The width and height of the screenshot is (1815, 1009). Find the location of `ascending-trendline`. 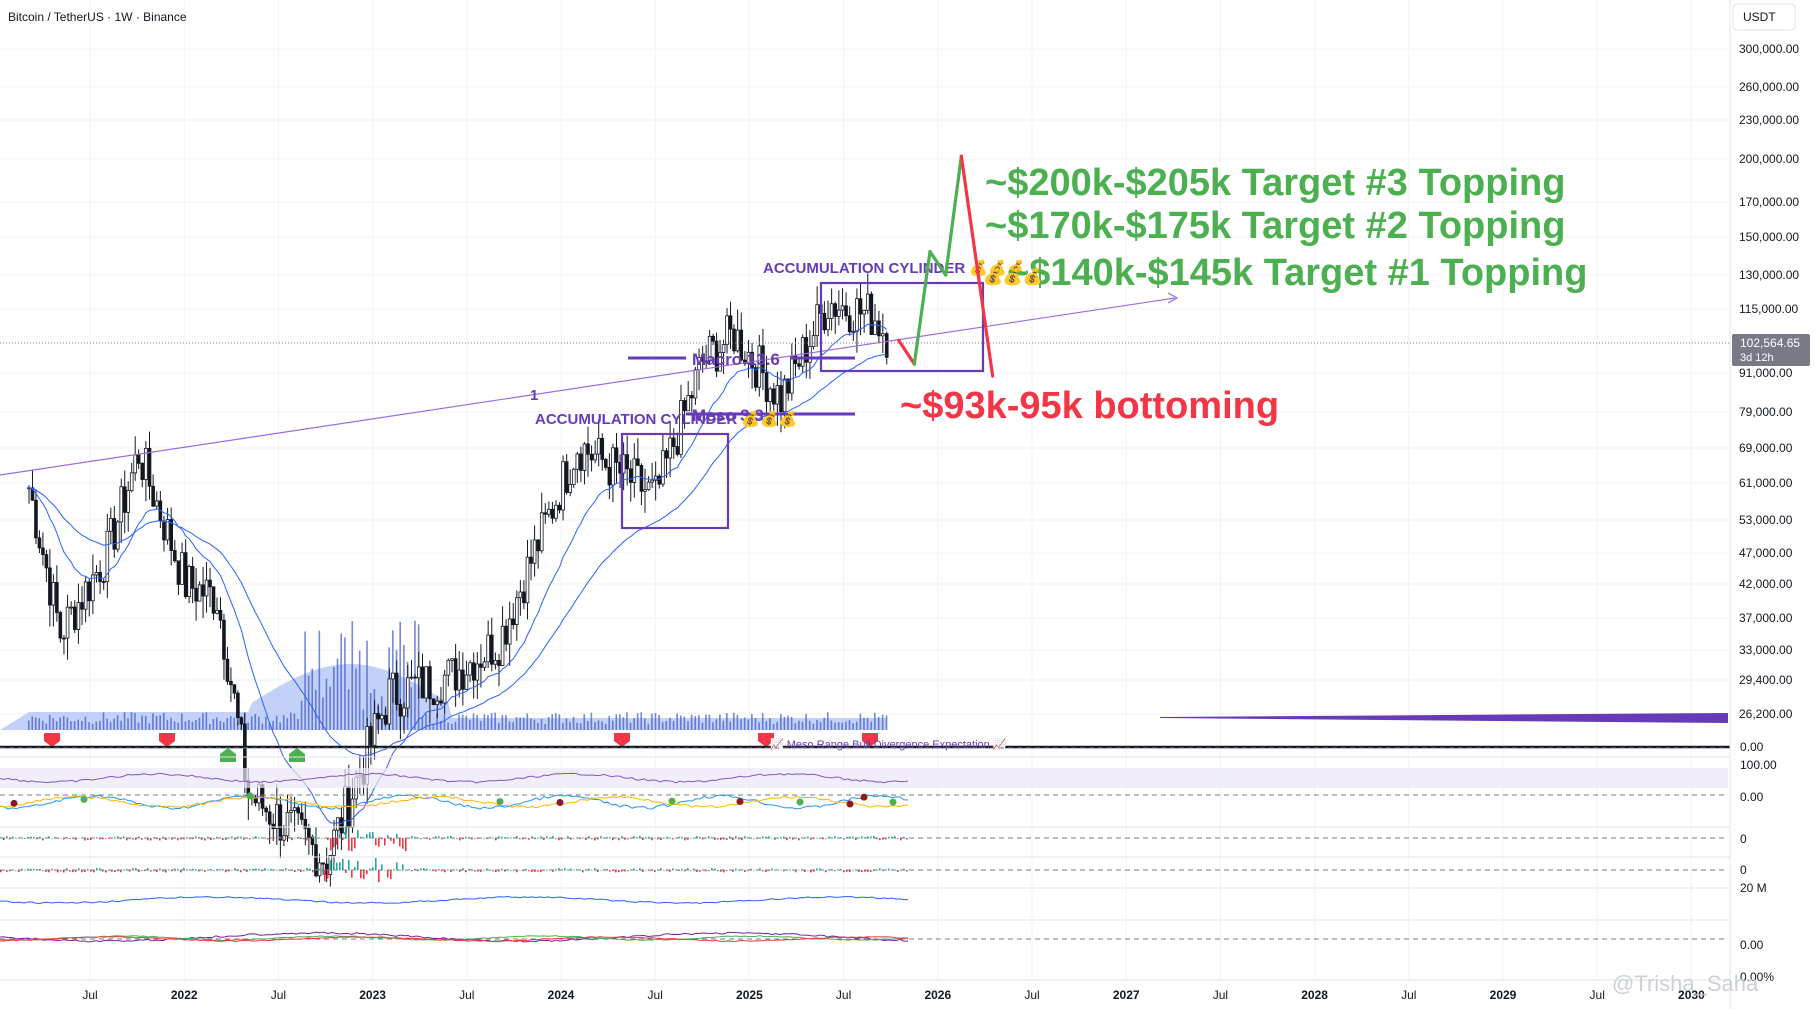

ascending-trendline is located at coordinates (588, 386).